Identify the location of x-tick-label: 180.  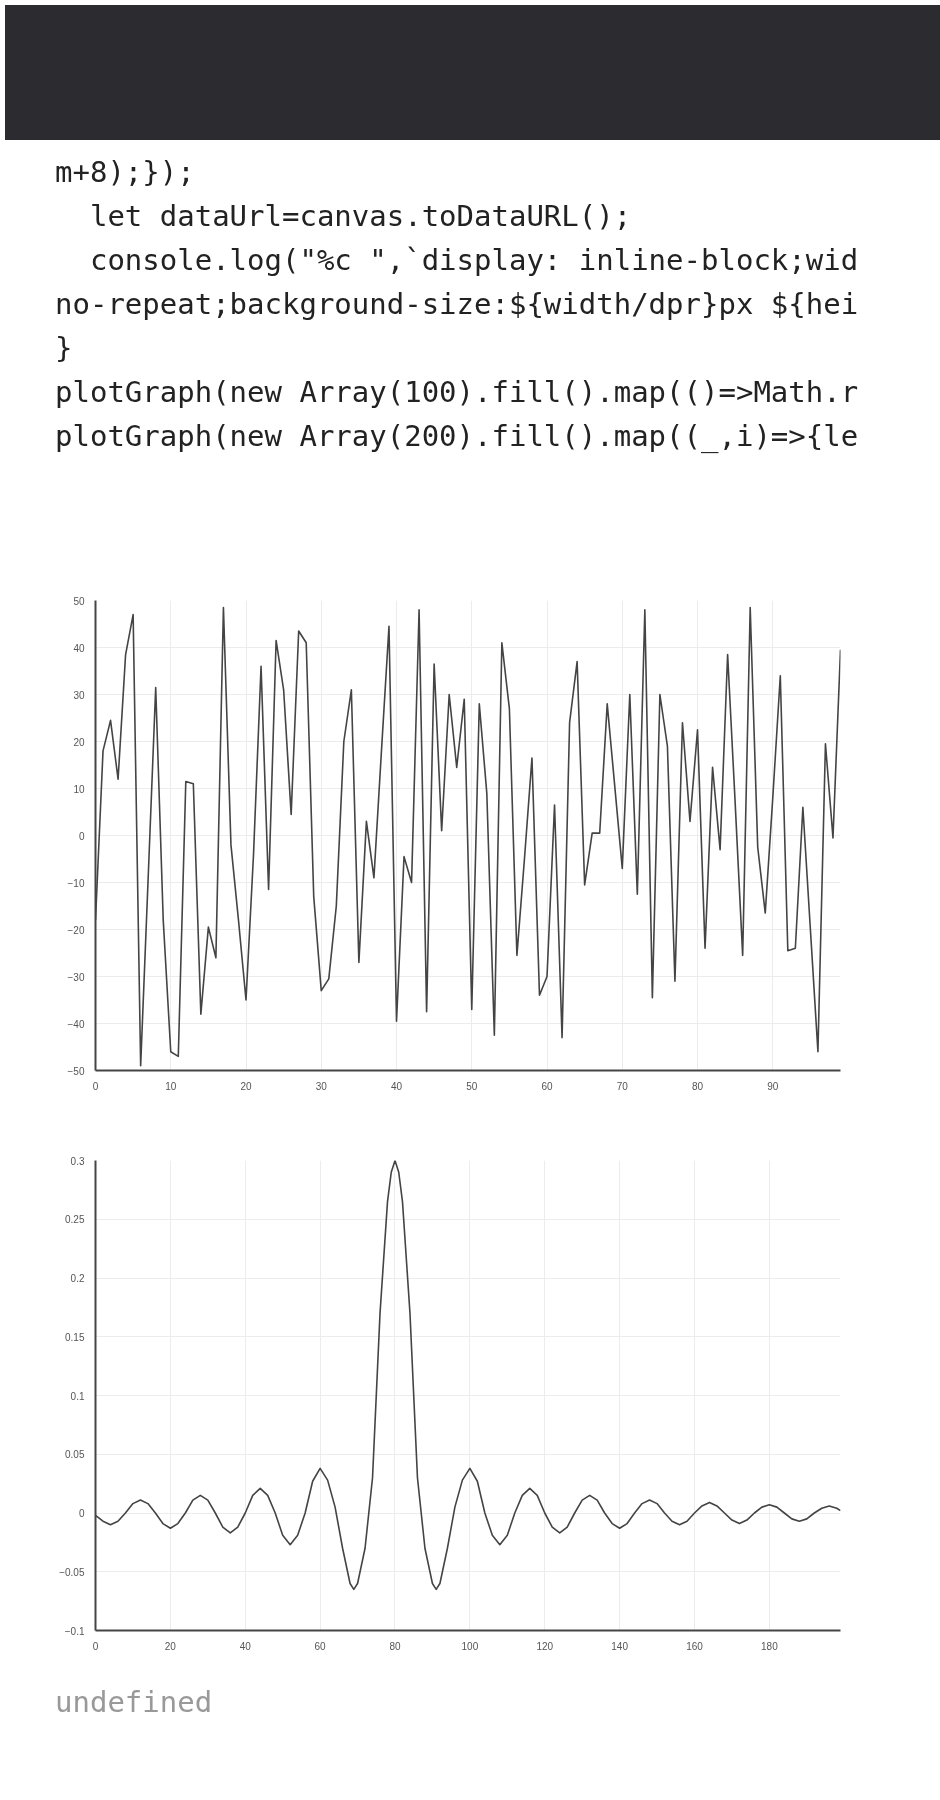
(770, 1646).